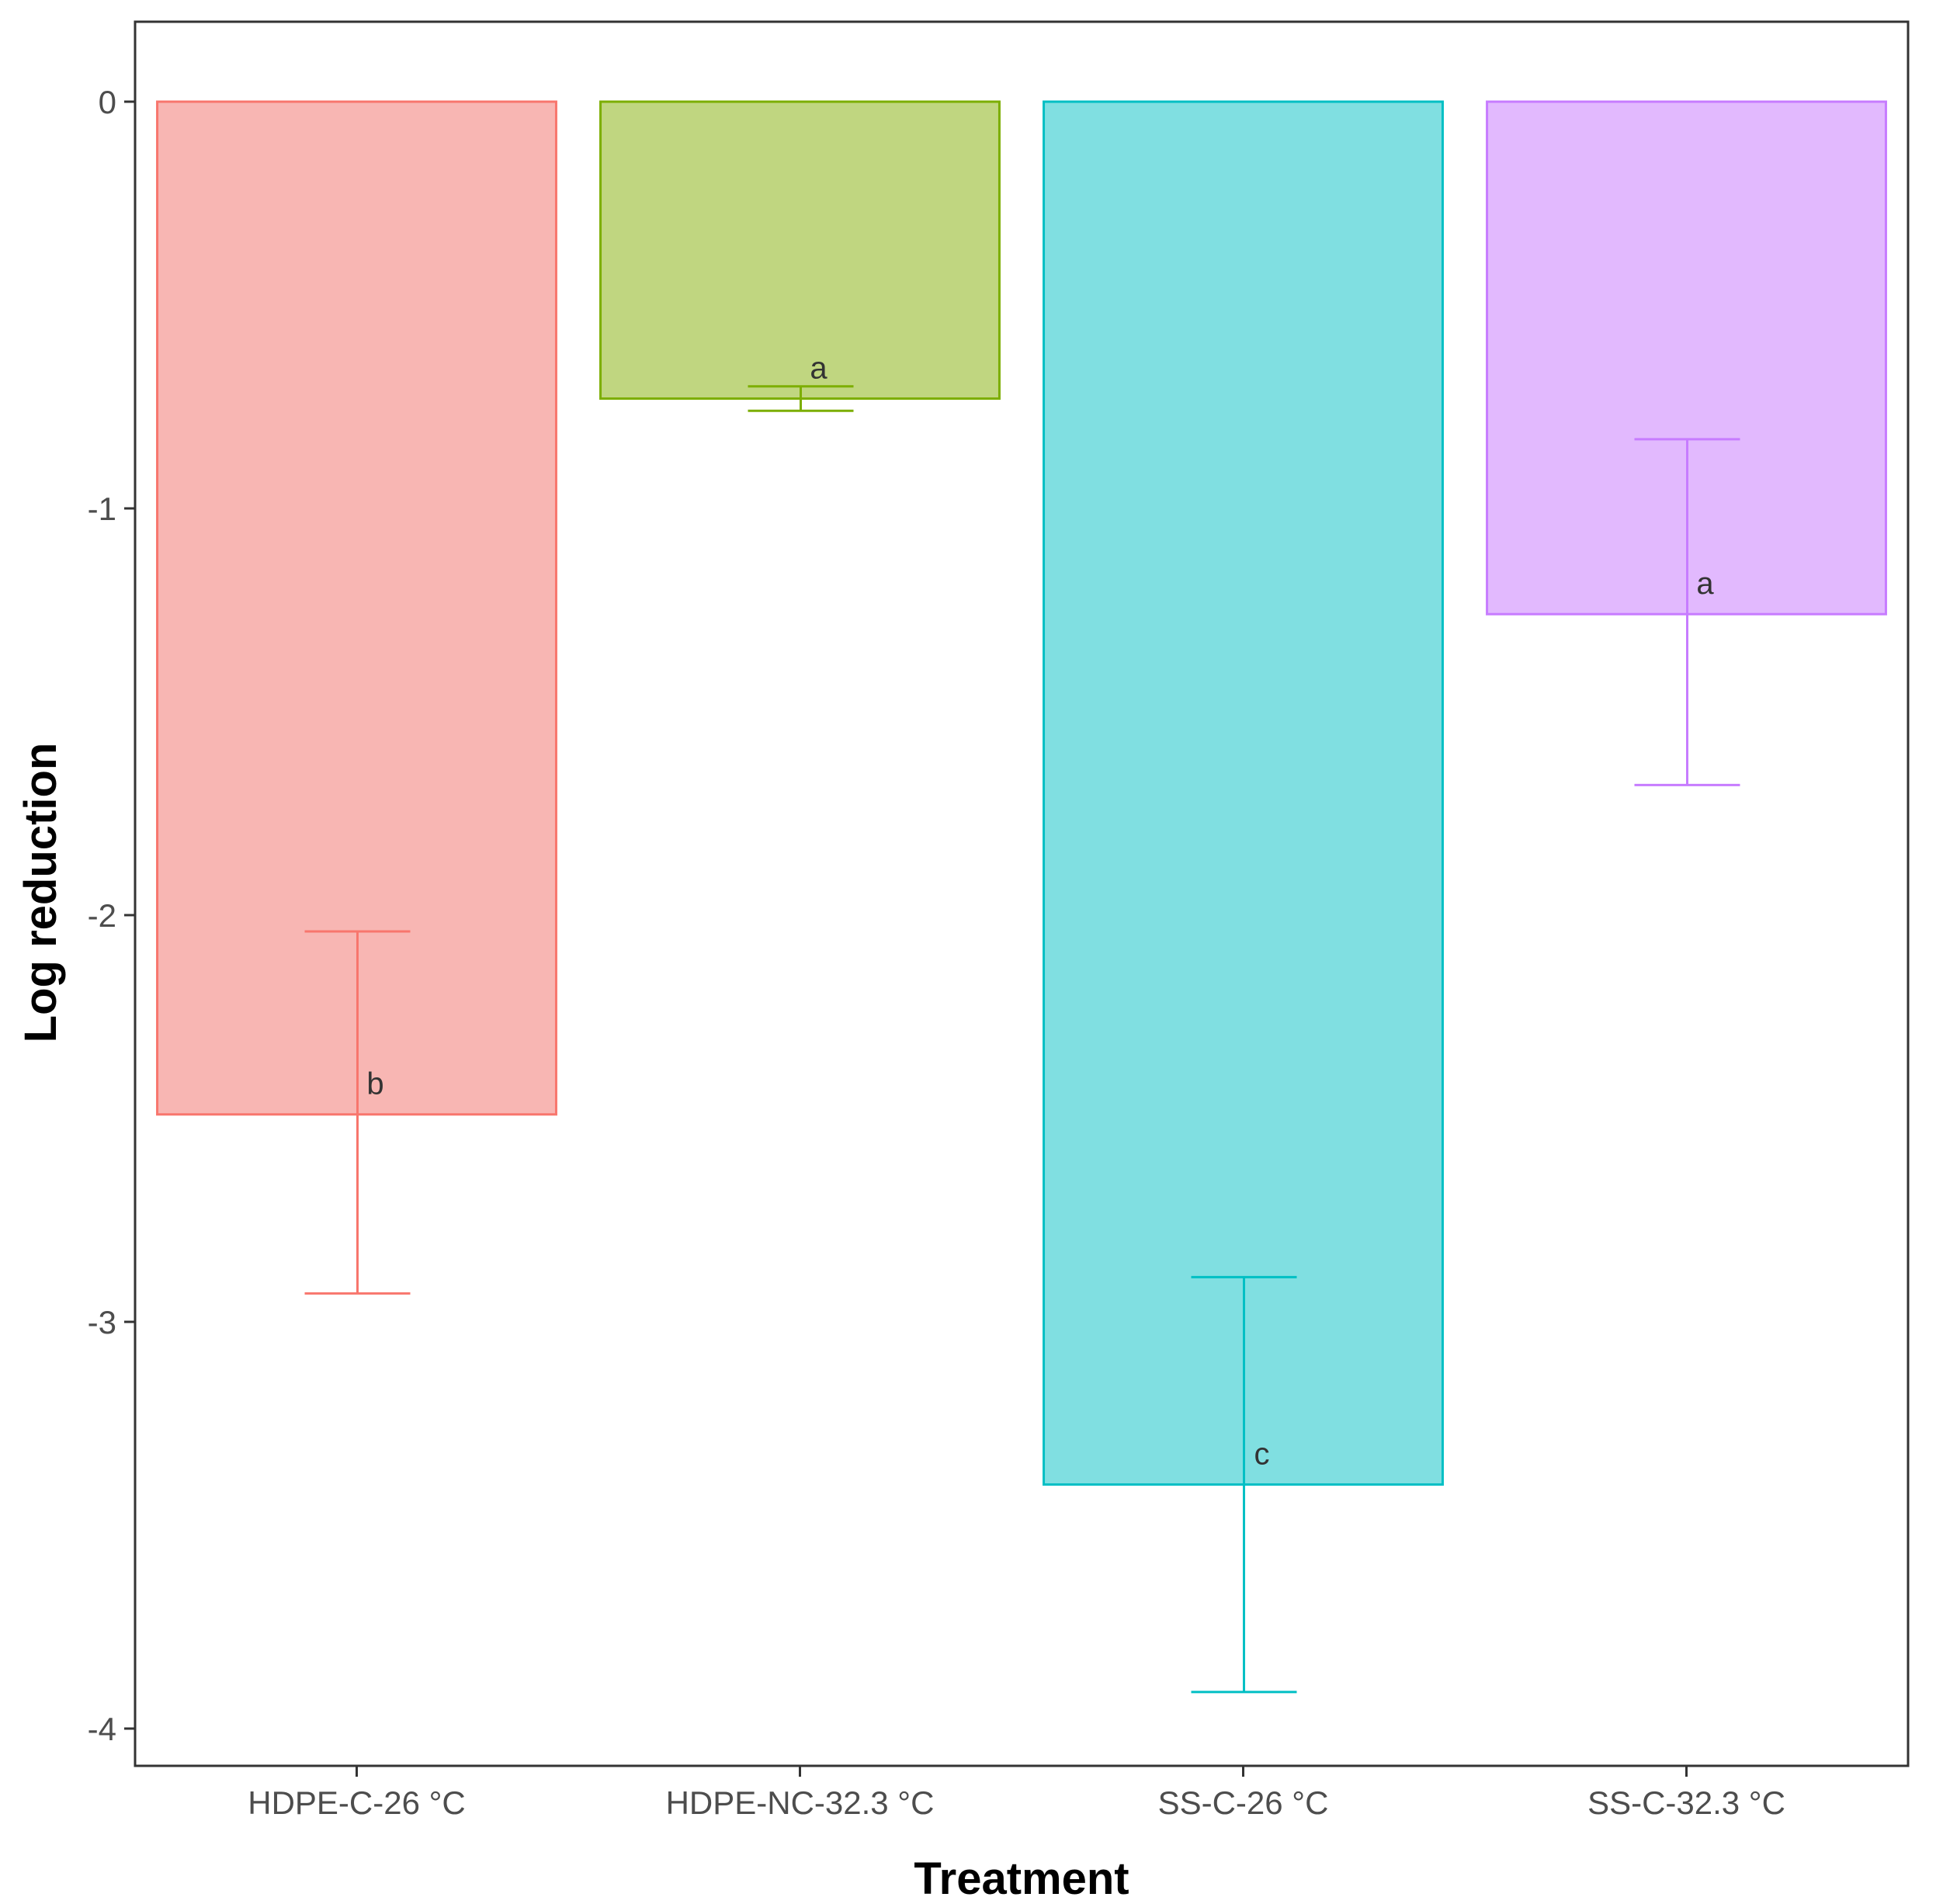 This screenshot has height=1904, width=1943. What do you see at coordinates (102, 509) in the screenshot?
I see `y-tick-label: -1` at bounding box center [102, 509].